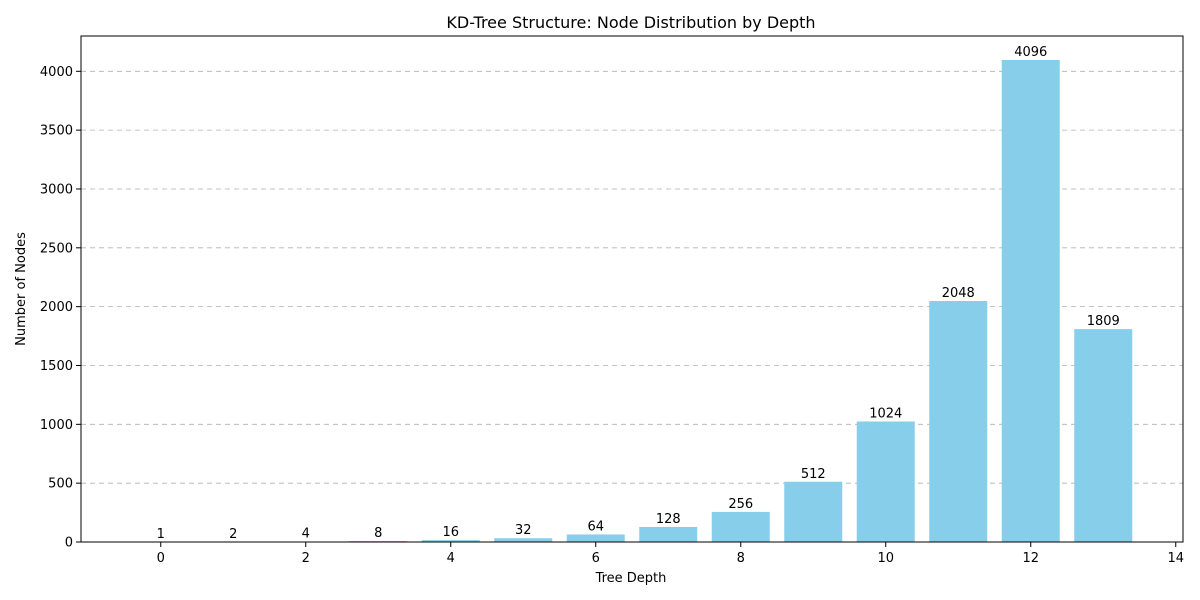 Image resolution: width=1200 pixels, height=600 pixels. Describe the element at coordinates (523, 530) in the screenshot. I see `data-label: 32` at that location.